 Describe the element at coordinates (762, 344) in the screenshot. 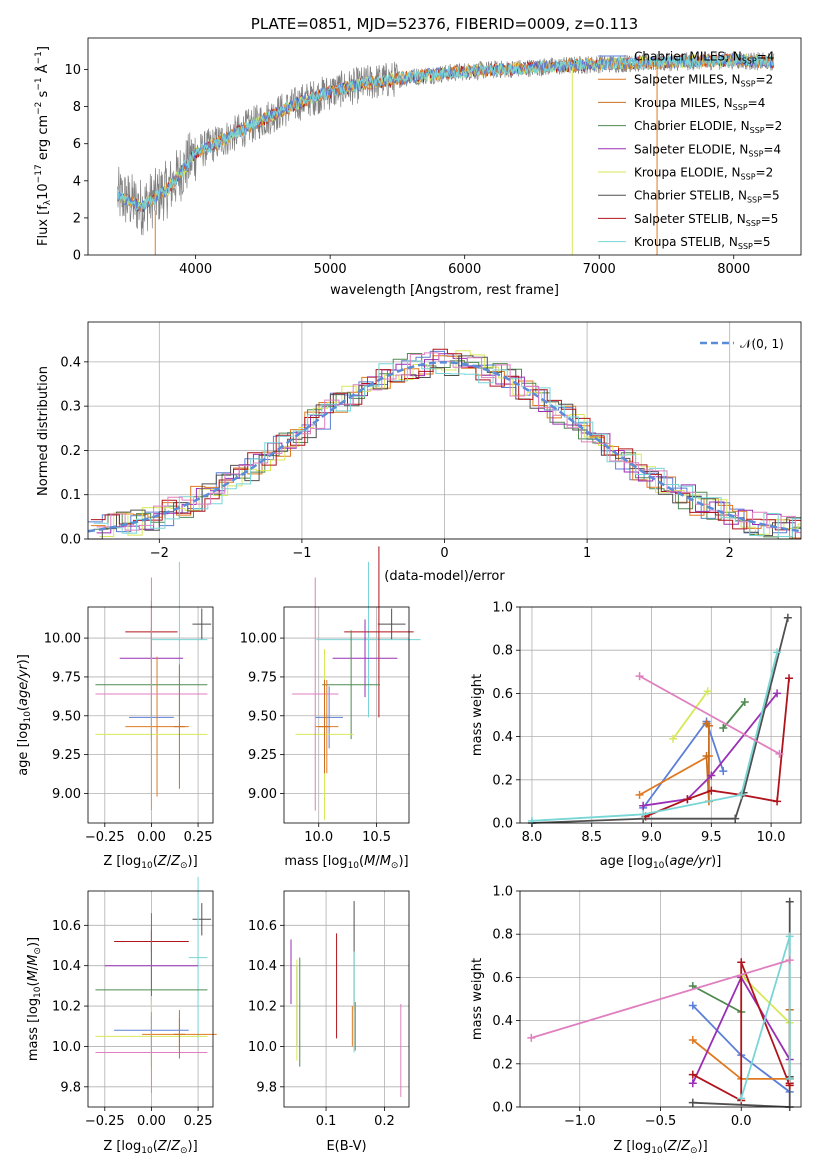

I see `normal-legend-label: 𝒩(0, 1)` at that location.